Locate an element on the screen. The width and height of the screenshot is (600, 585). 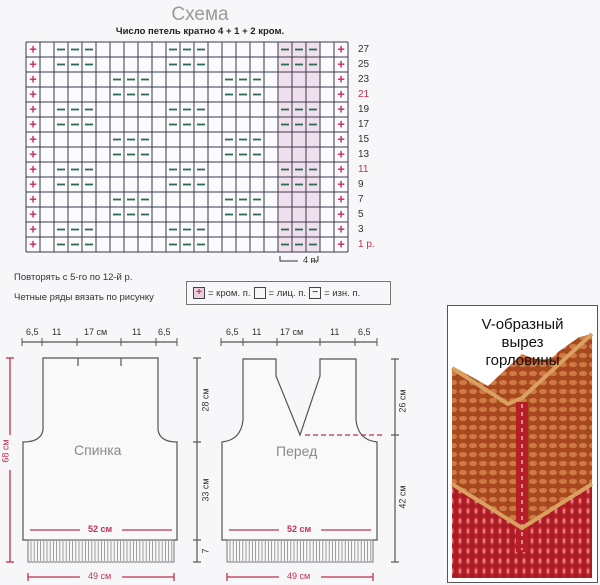
row-number: 17 is located at coordinates (364, 124).